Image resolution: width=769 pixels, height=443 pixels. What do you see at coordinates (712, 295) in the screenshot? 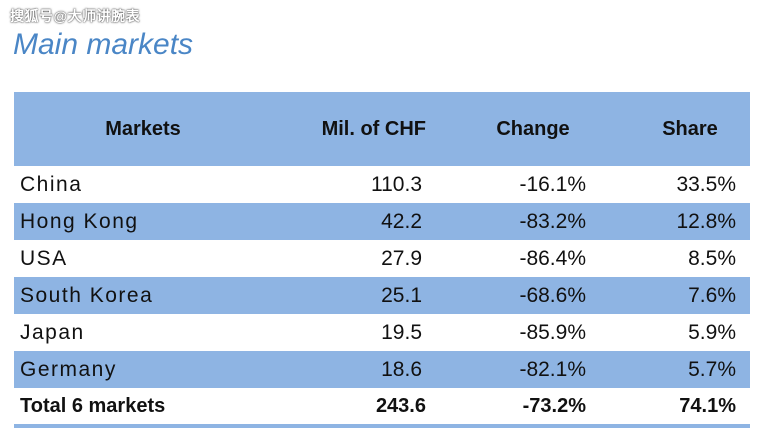
I see `market-share: 7.6%` at bounding box center [712, 295].